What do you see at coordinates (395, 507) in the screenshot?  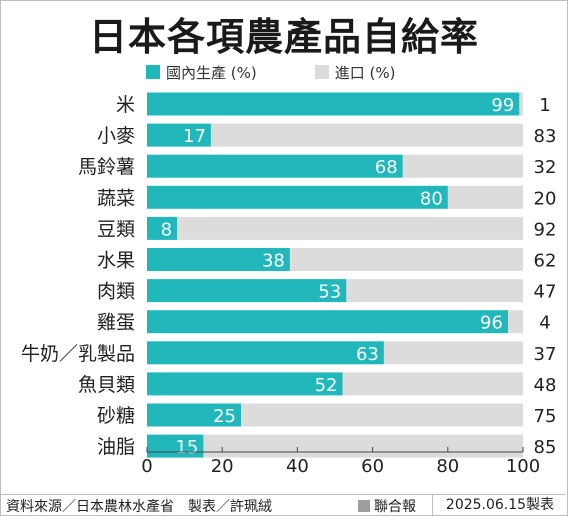 I see `brand-name: 聯合報` at bounding box center [395, 507].